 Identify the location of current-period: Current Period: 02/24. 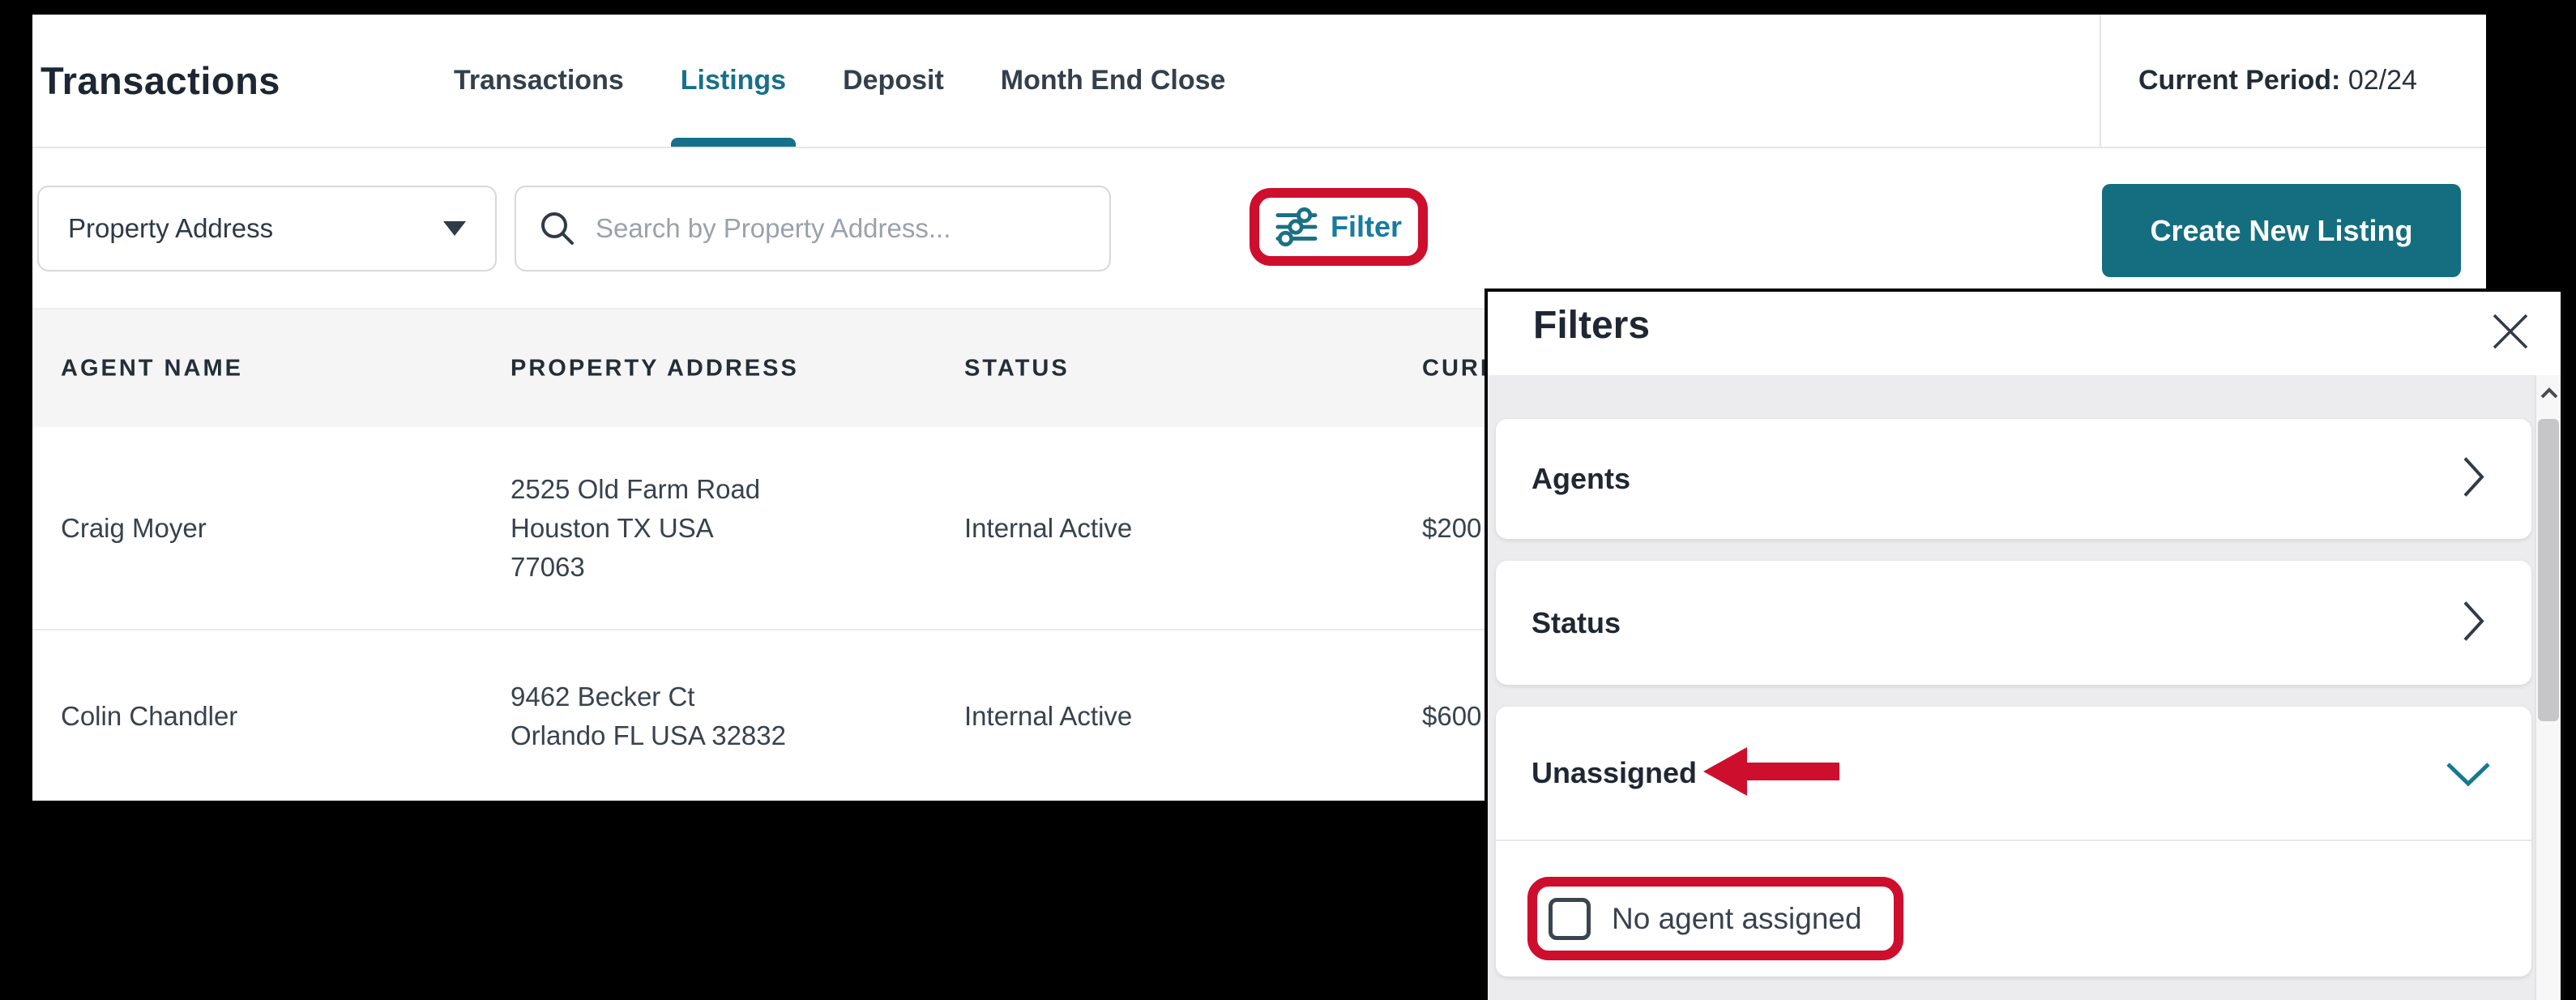
(2293, 81).